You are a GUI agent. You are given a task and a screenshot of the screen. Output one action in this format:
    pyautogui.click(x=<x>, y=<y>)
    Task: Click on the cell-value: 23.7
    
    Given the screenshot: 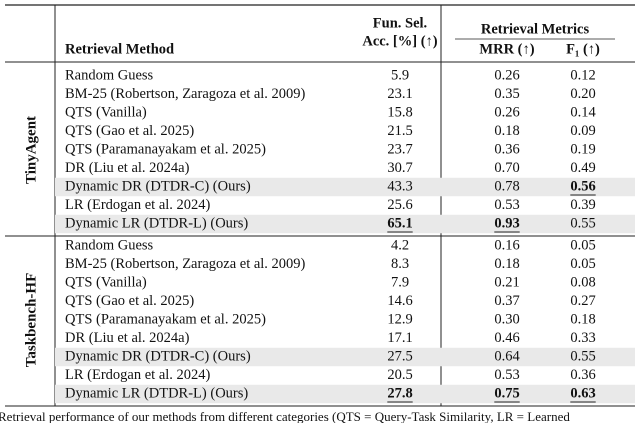 What is the action you would take?
    pyautogui.click(x=399, y=149)
    